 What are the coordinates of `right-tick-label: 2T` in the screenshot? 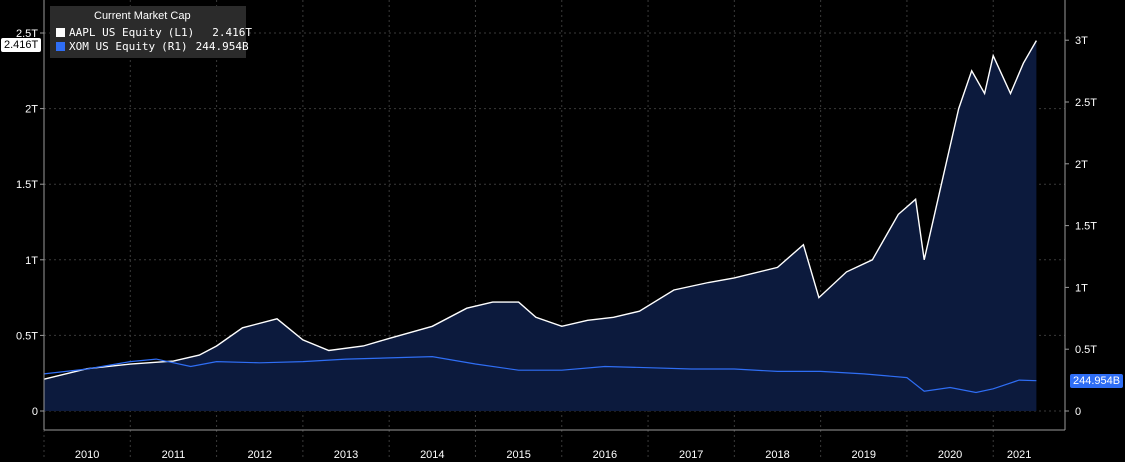 It's located at (1081, 165).